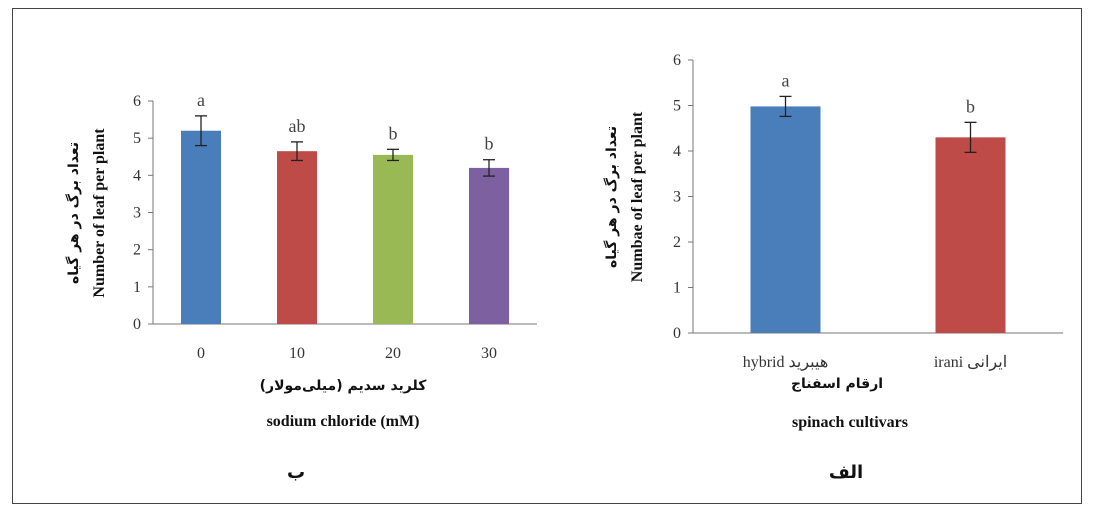 This screenshot has height=512, width=1095. Describe the element at coordinates (297, 126) in the screenshot. I see `significance-letter: ab` at that location.